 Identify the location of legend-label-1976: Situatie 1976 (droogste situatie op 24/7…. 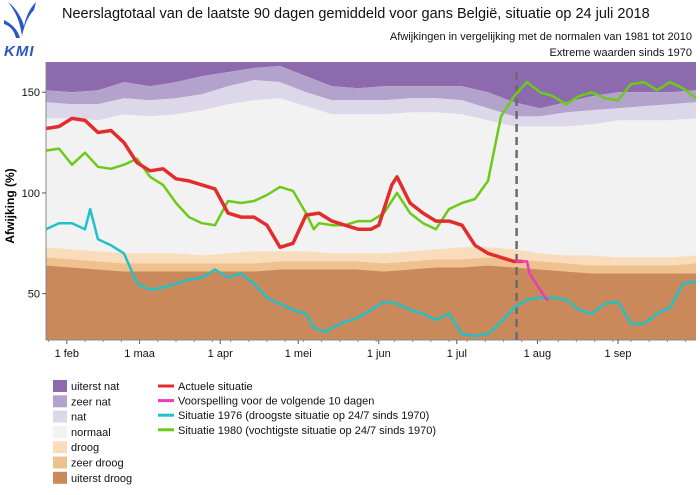
(303, 416).